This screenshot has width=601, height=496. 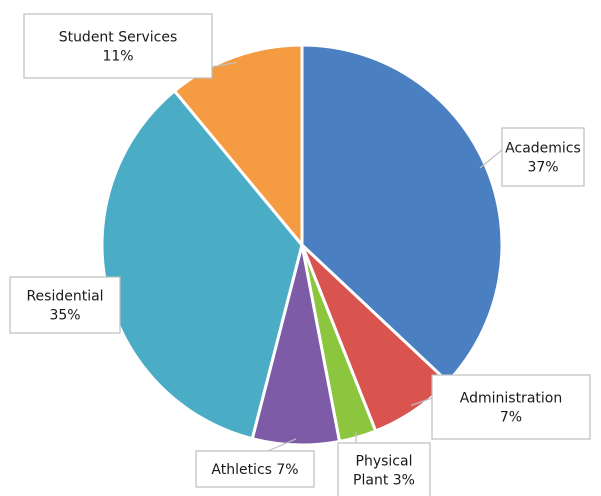 I want to click on pie-slice-student-services, so click(x=238, y=145).